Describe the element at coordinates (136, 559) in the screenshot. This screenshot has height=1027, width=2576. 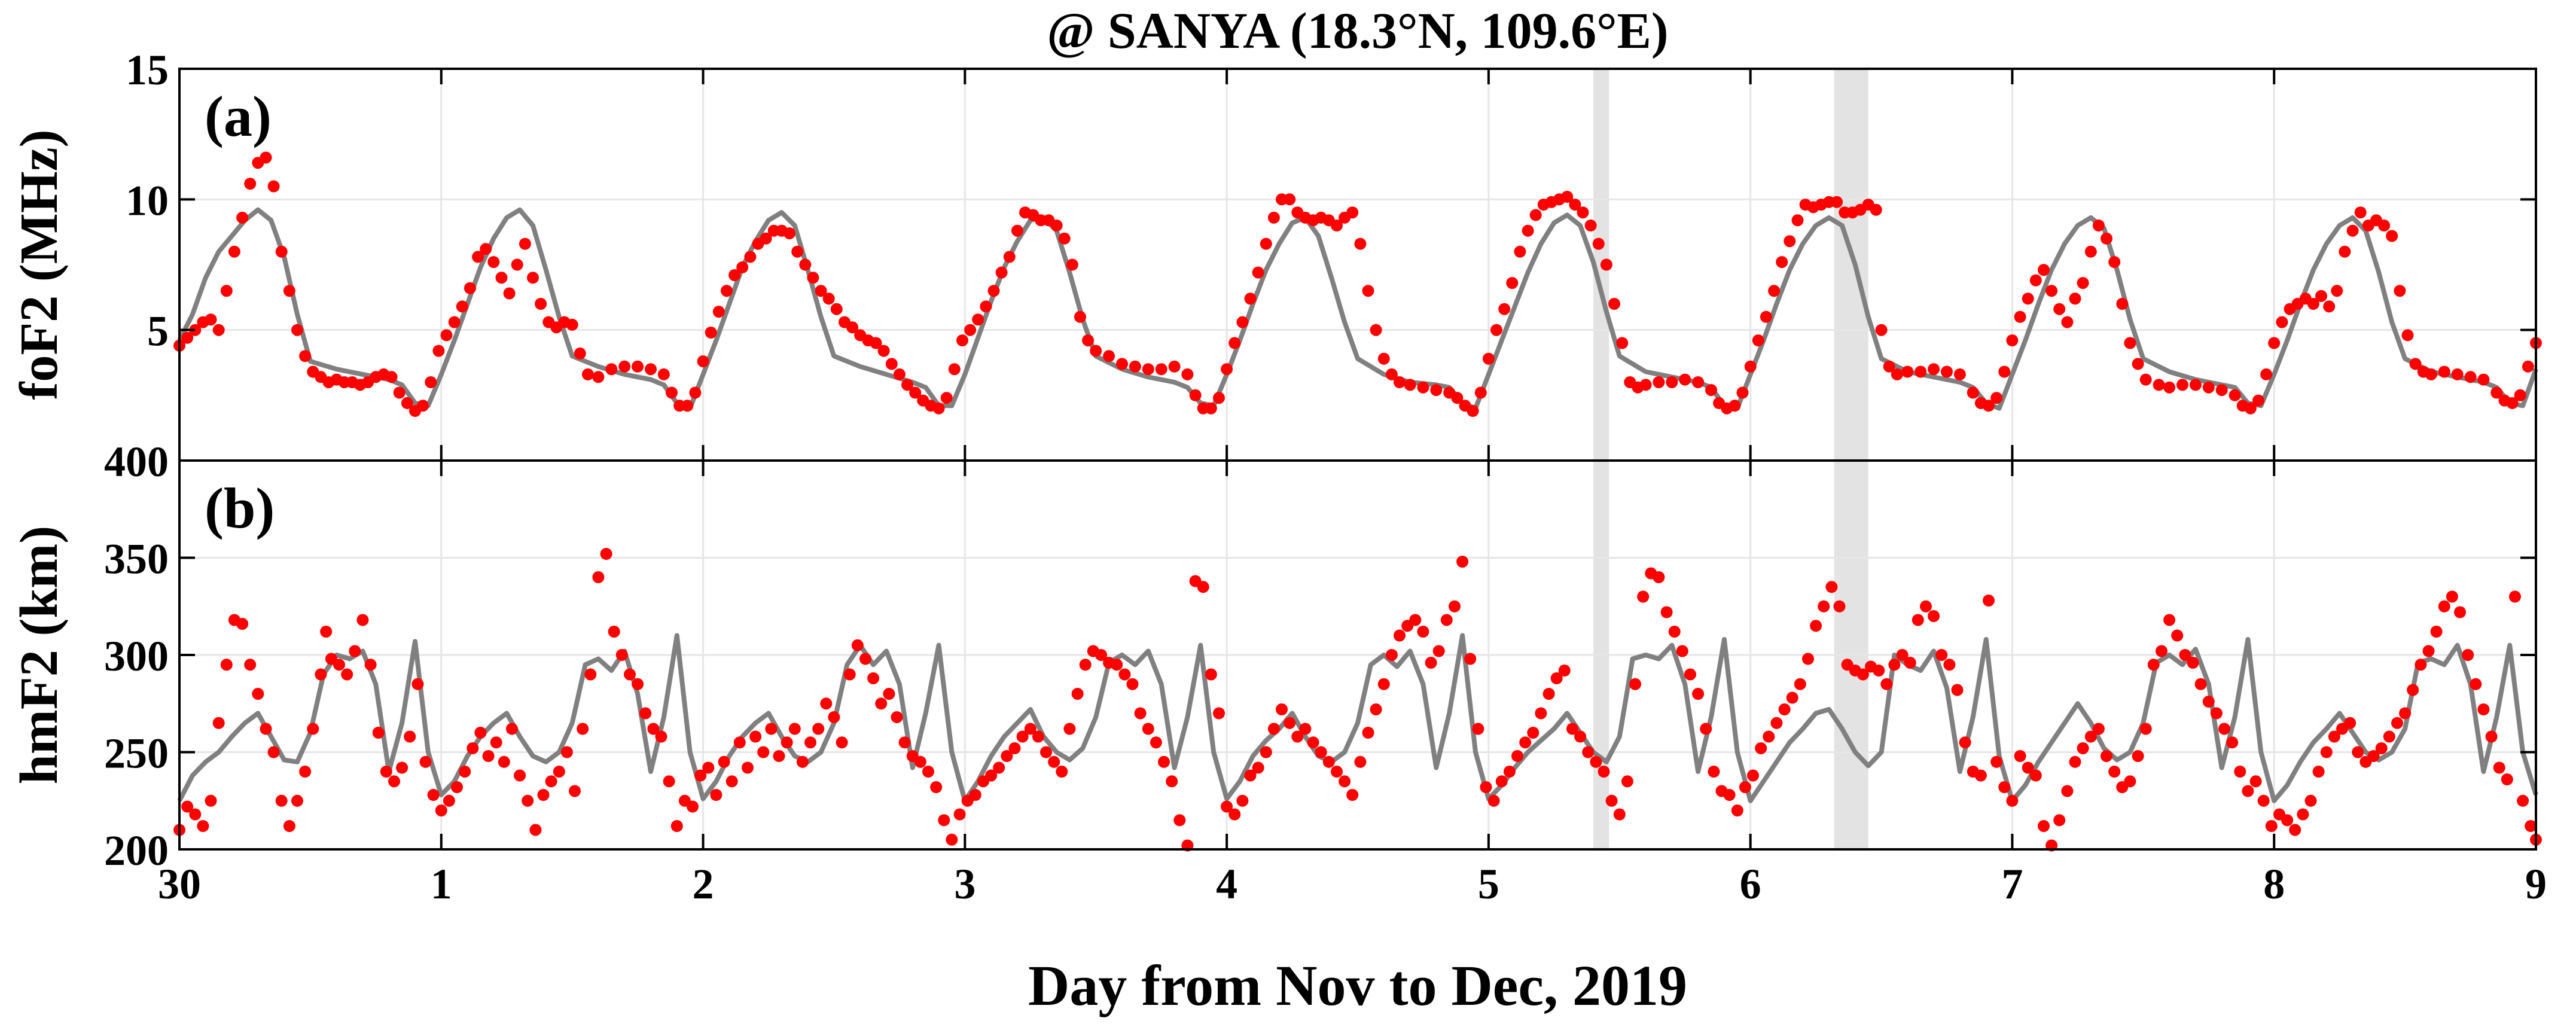
I see `y-tick-label-b-350: 350` at that location.